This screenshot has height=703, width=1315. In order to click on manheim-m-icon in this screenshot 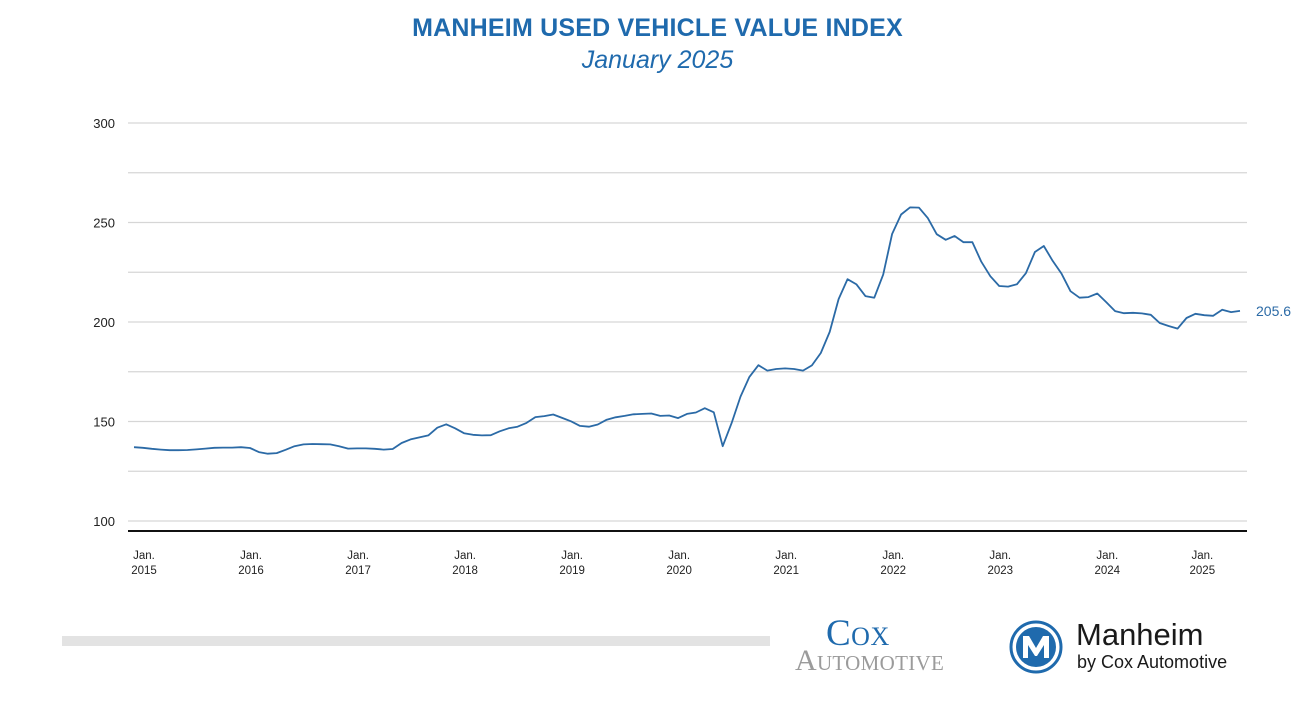, I will do `click(1036, 647)`.